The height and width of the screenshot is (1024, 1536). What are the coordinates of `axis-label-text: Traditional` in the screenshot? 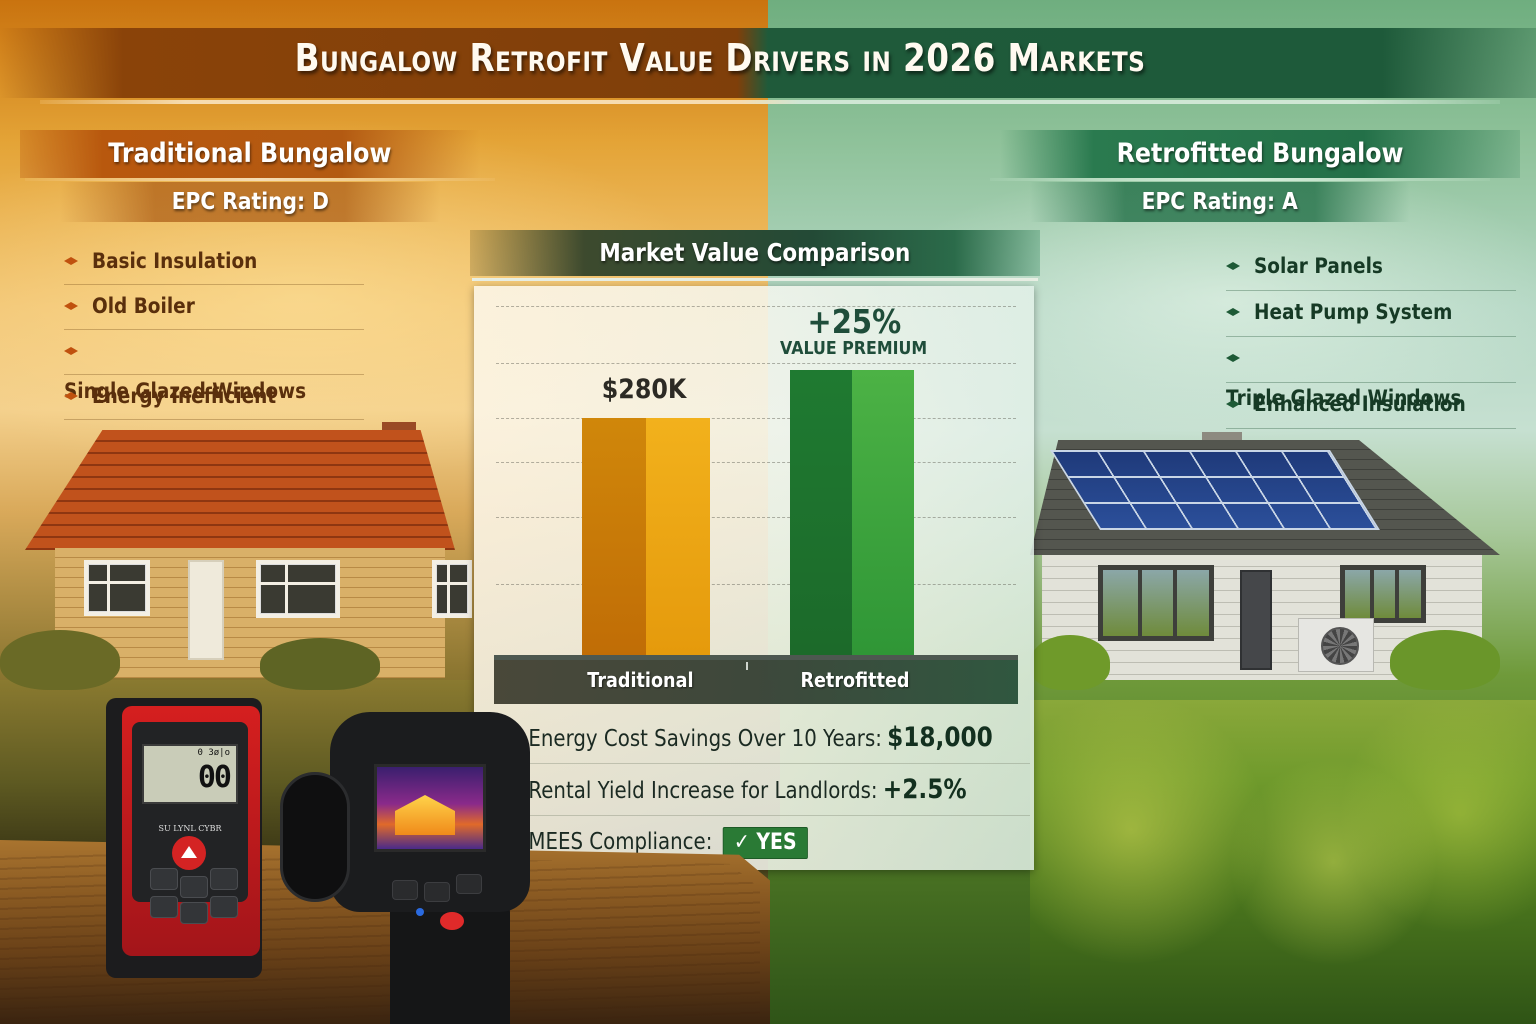 It's located at (640, 680).